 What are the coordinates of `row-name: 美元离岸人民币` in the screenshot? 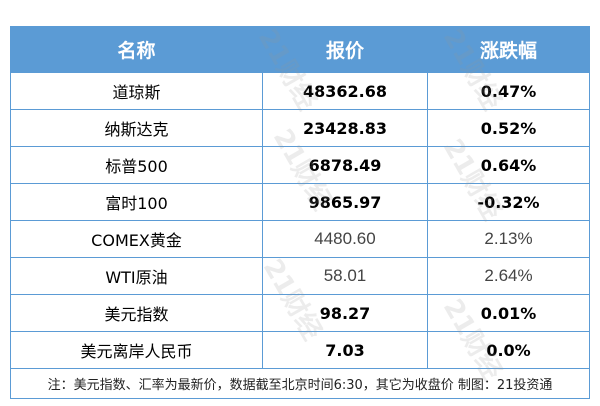 It's located at (136, 350).